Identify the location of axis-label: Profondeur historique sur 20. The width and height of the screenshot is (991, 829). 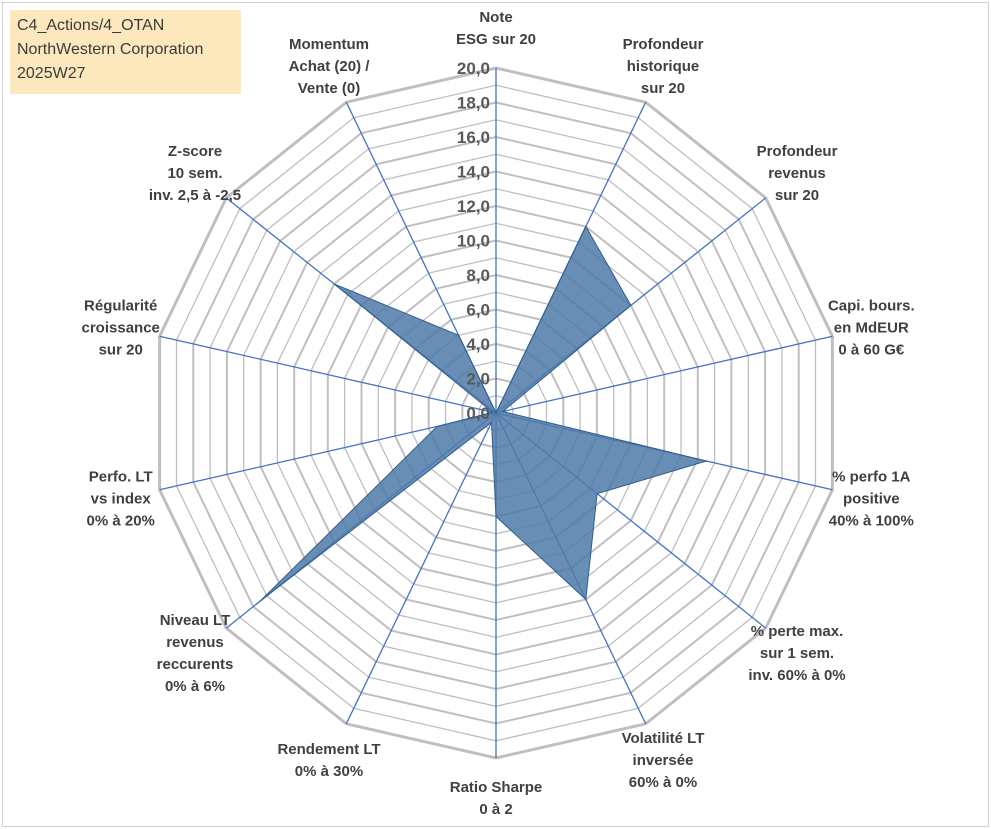
(663, 66).